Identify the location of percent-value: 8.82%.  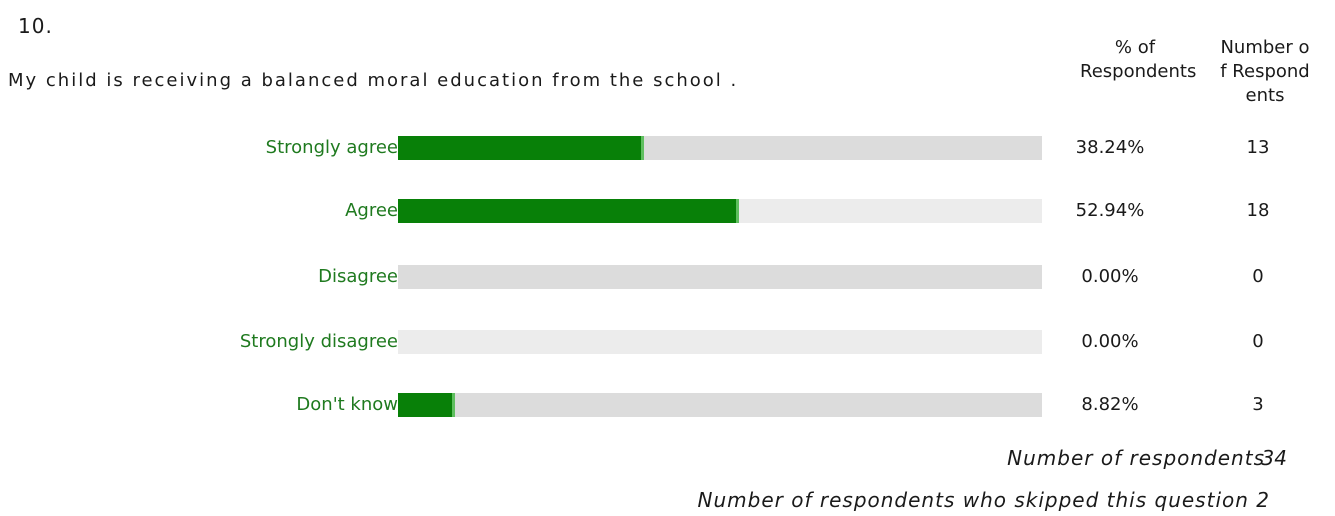
(1110, 404).